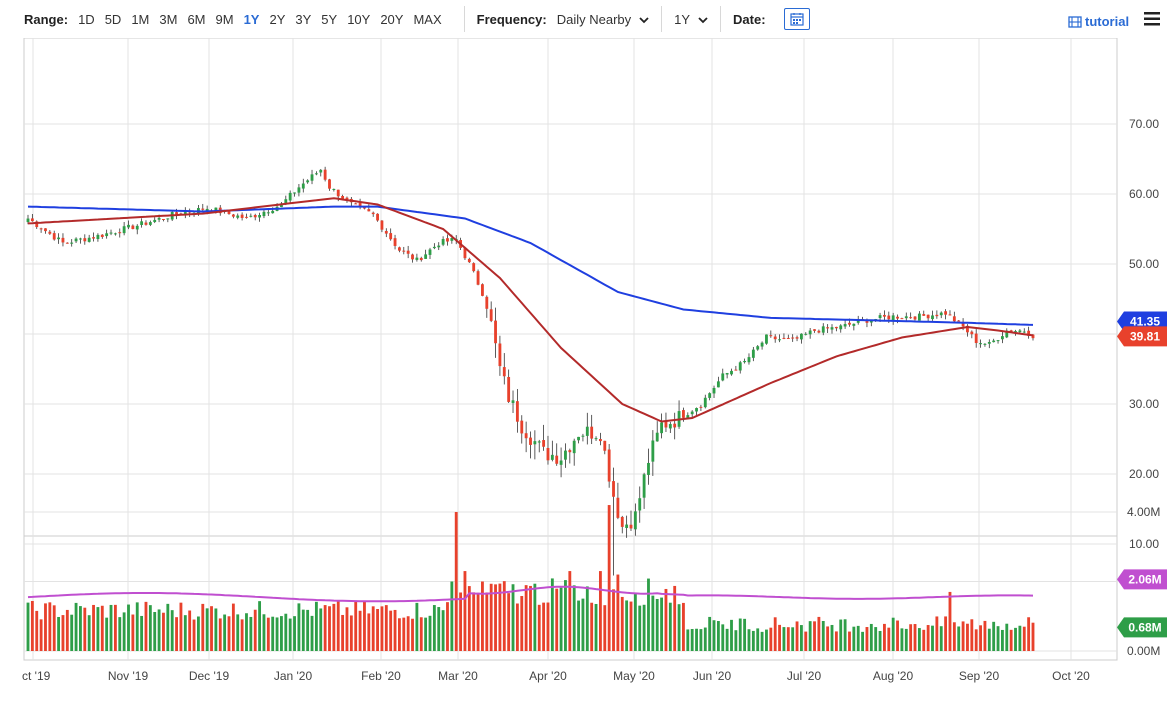 This screenshot has height=702, width=1169. I want to click on range-button-20y: 20Y, so click(392, 19).